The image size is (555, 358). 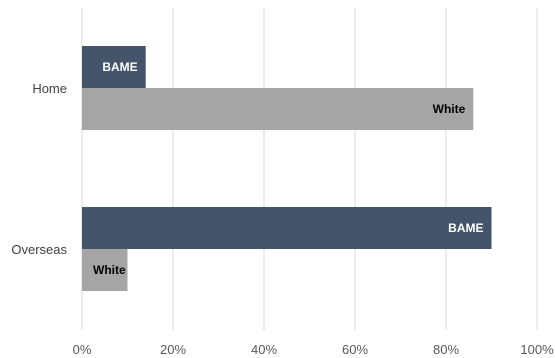 What do you see at coordinates (119, 67) in the screenshot?
I see `data-label-home-bame: BAME` at bounding box center [119, 67].